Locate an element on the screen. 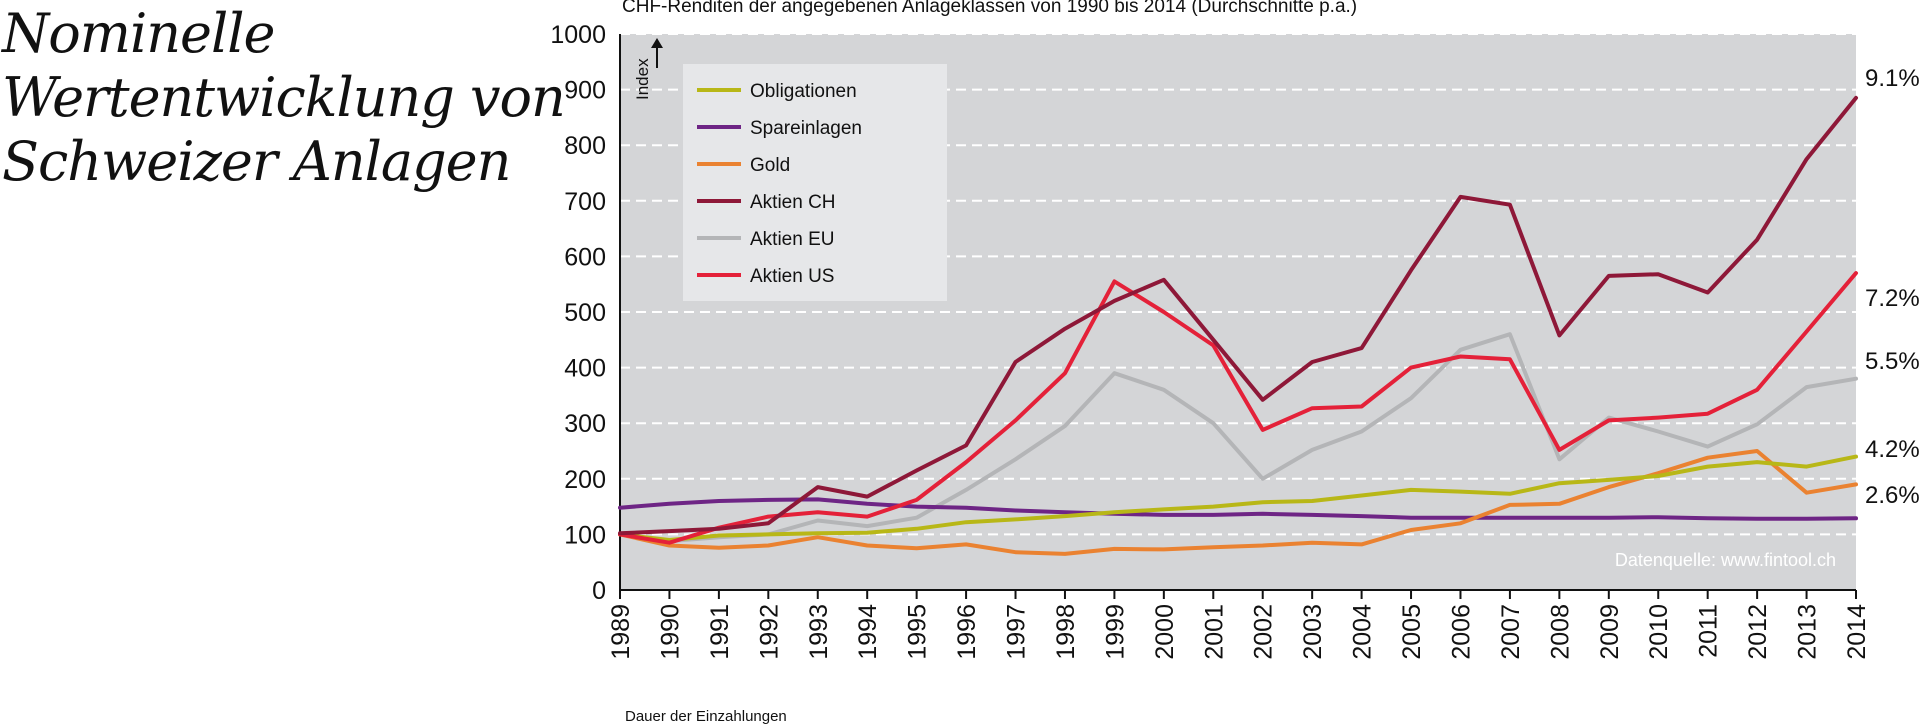 Image resolution: width=1920 pixels, height=725 pixels. x-tick-label: 1992 is located at coordinates (769, 632).